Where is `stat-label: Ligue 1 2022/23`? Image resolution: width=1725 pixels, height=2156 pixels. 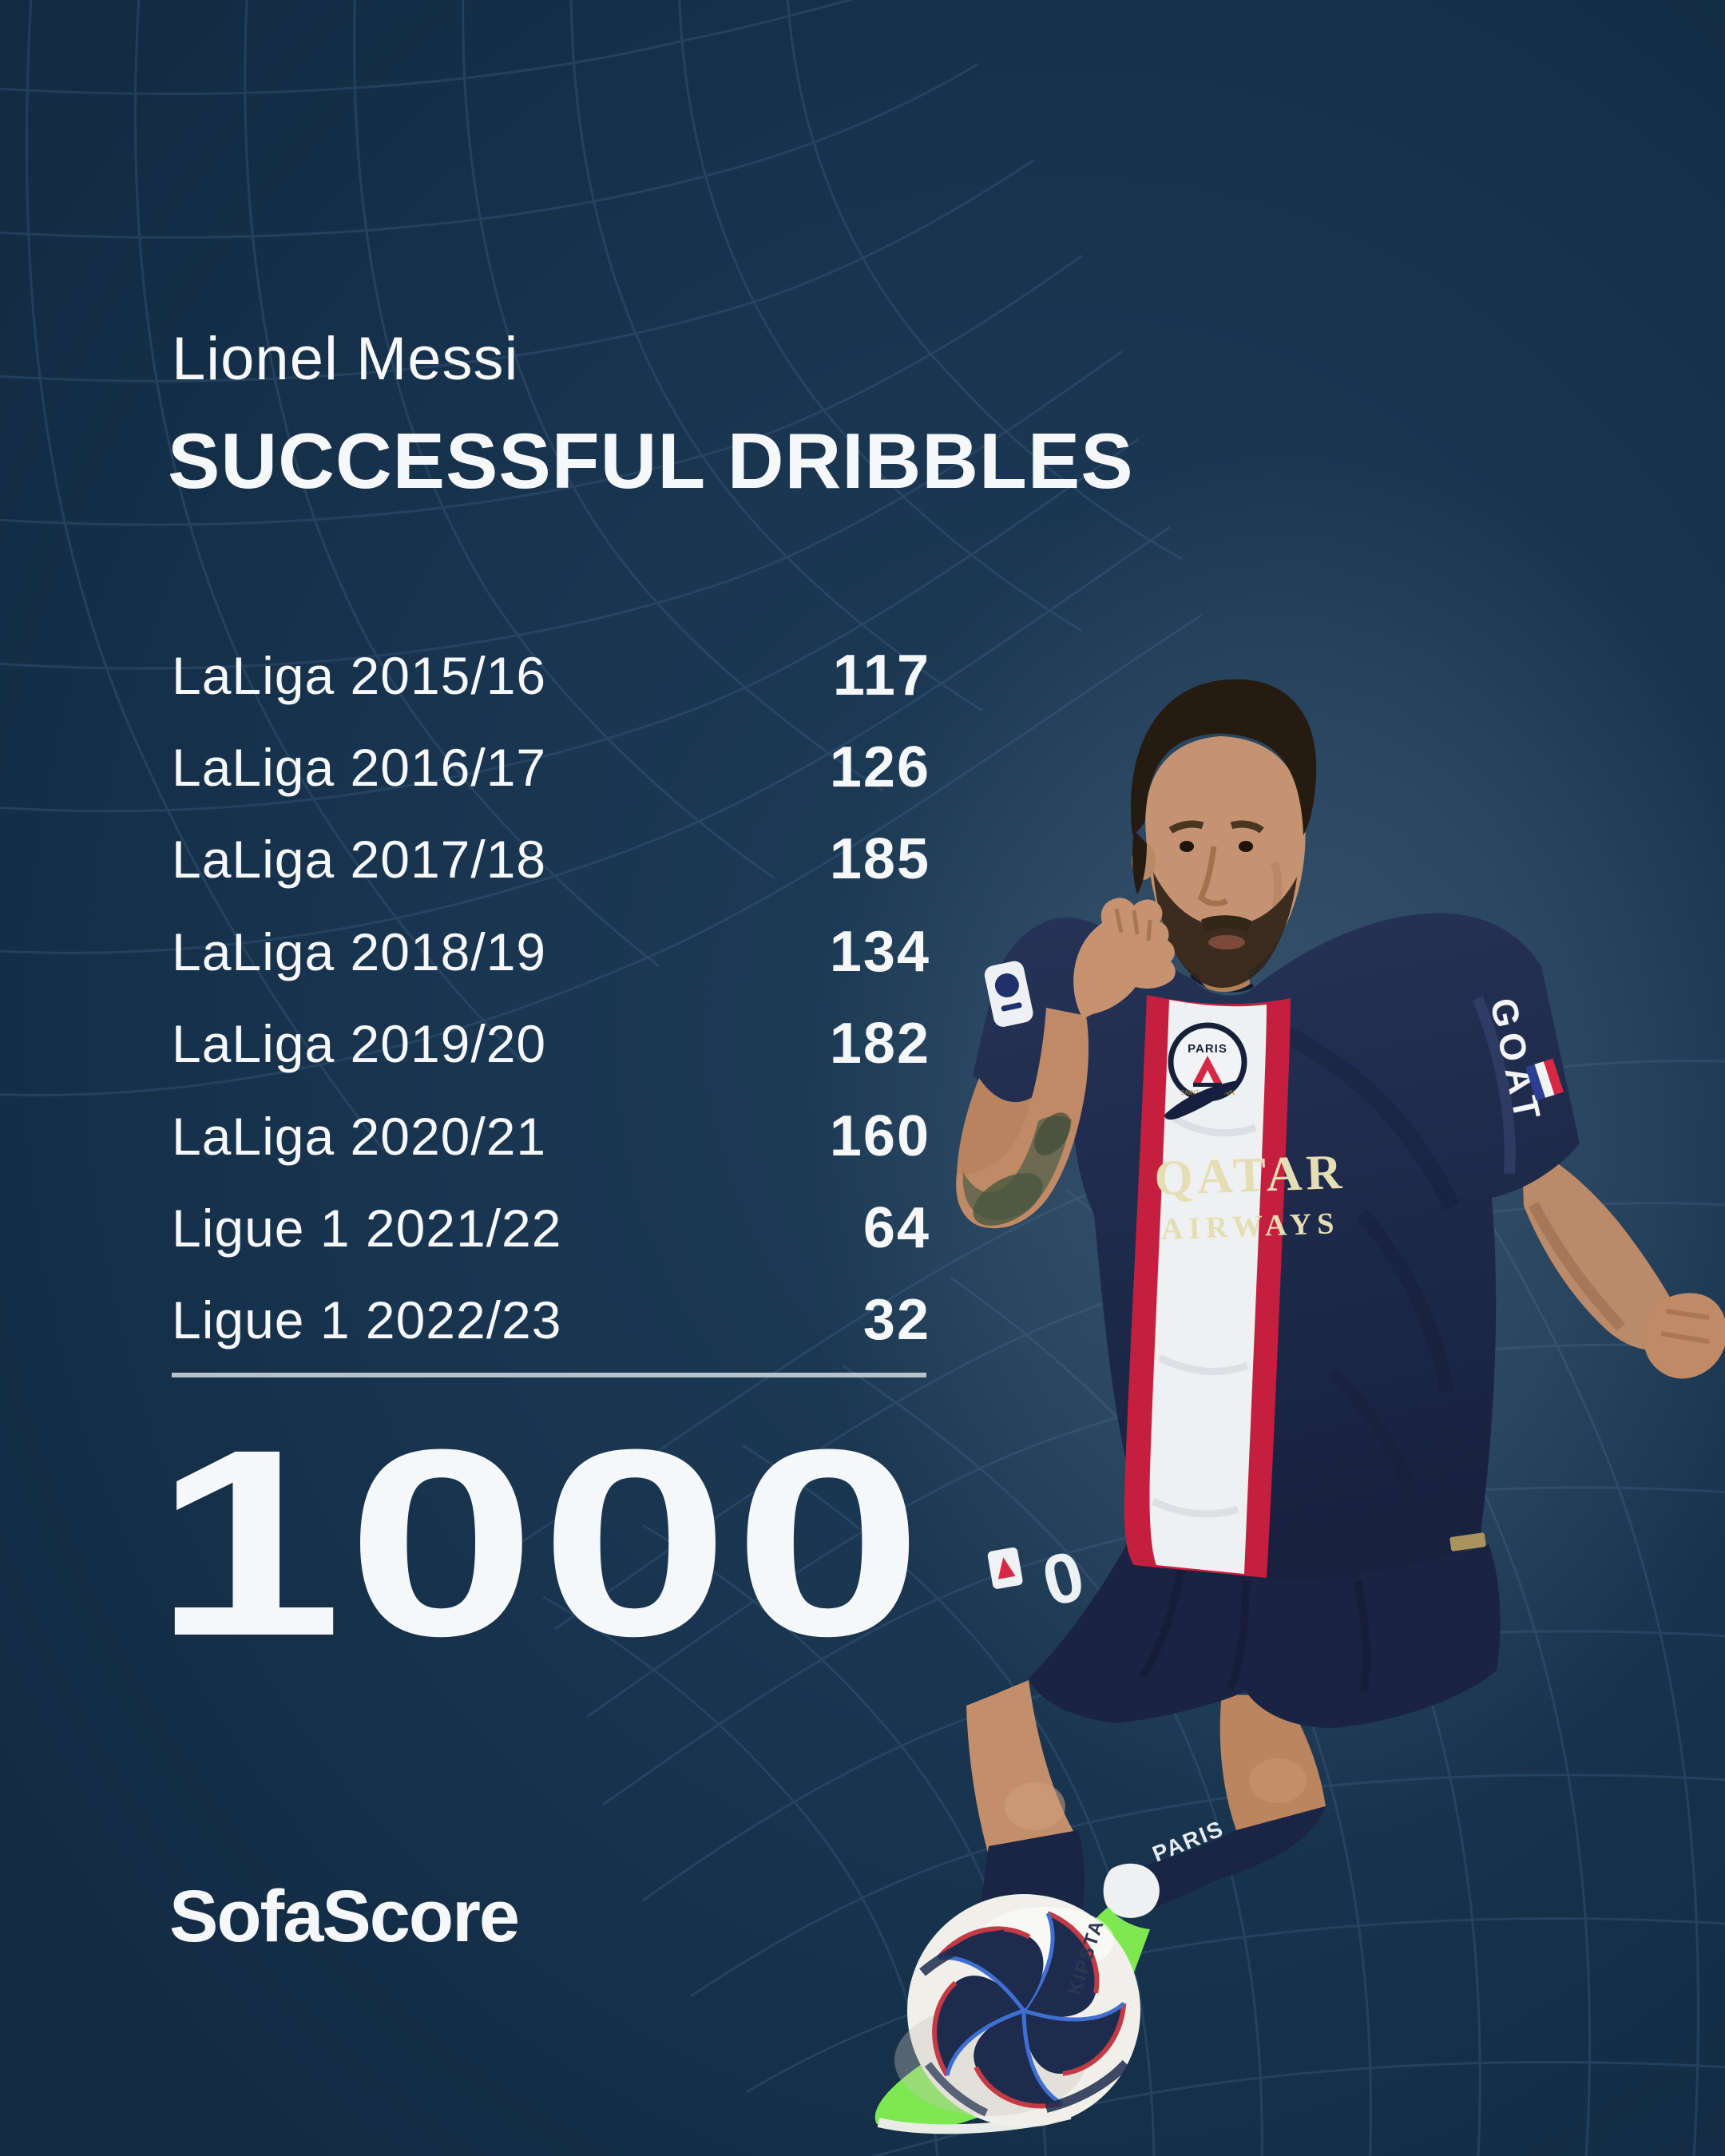 stat-label: Ligue 1 2022/23 is located at coordinates (367, 1320).